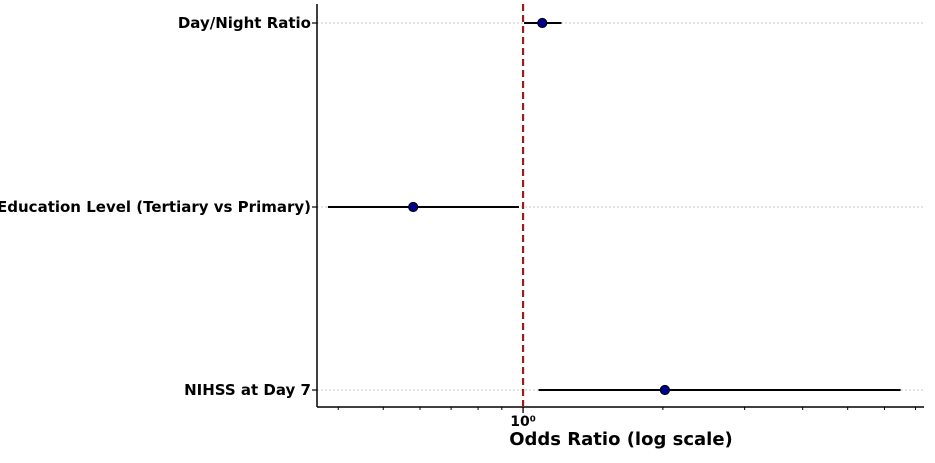 This screenshot has height=463, width=935. Describe the element at coordinates (247, 390) in the screenshot. I see `y-tick-label: NIHSS at Day 7` at that location.